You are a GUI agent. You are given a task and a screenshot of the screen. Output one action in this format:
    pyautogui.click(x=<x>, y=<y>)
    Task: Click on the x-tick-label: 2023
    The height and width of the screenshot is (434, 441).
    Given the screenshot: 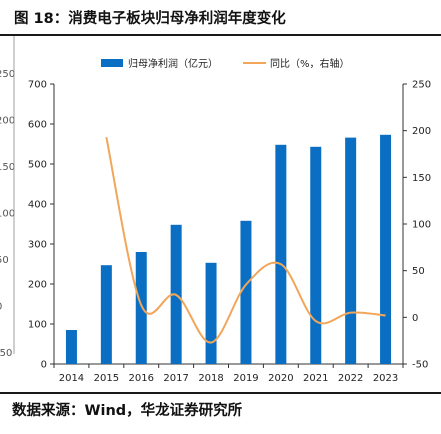 What is the action you would take?
    pyautogui.click(x=385, y=378)
    